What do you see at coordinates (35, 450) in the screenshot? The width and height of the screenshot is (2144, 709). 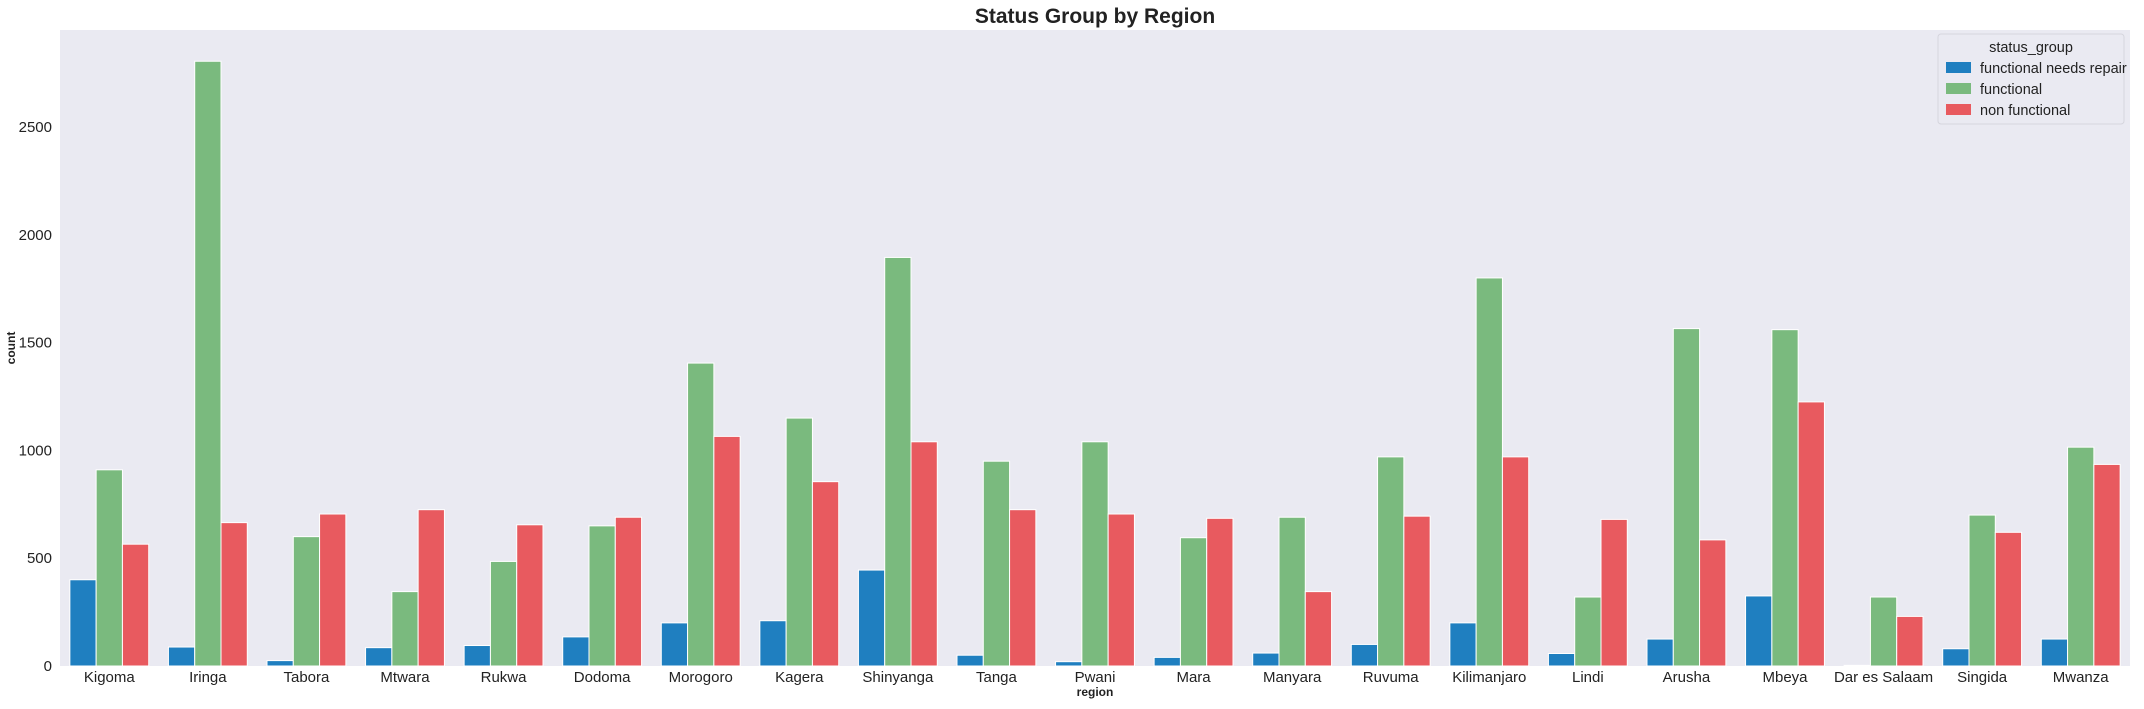 I see `y-tick-label: 1000` at bounding box center [35, 450].